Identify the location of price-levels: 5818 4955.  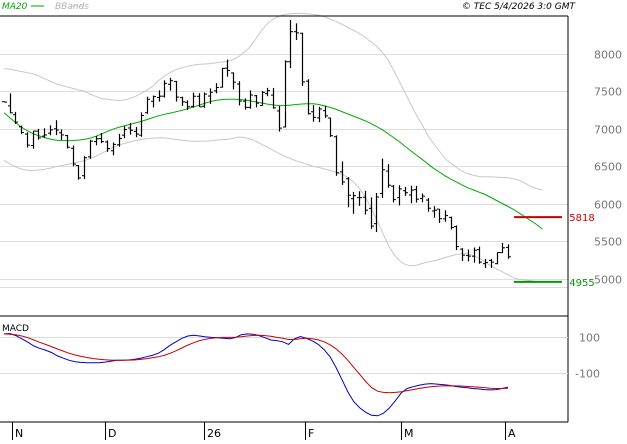
(554, 251).